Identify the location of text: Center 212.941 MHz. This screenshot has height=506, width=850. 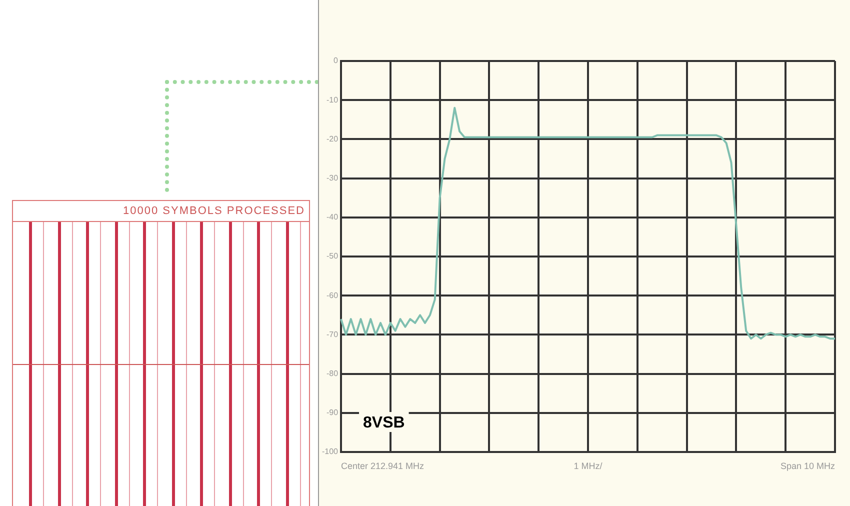
(383, 465).